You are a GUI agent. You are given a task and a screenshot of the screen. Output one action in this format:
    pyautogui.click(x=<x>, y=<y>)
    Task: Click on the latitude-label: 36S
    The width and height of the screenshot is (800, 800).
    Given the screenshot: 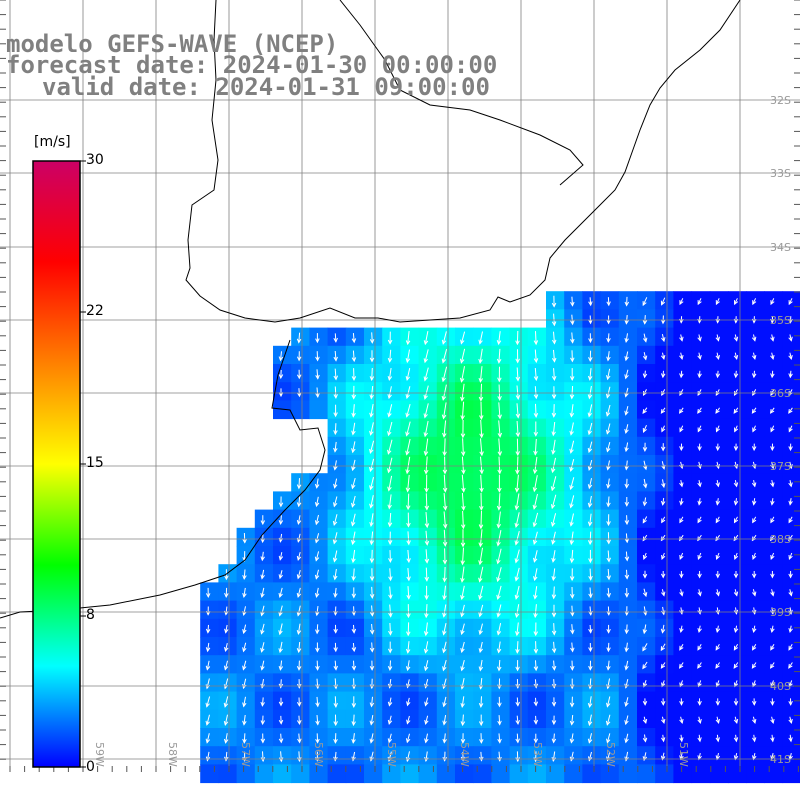 What is the action you would take?
    pyautogui.click(x=780, y=393)
    